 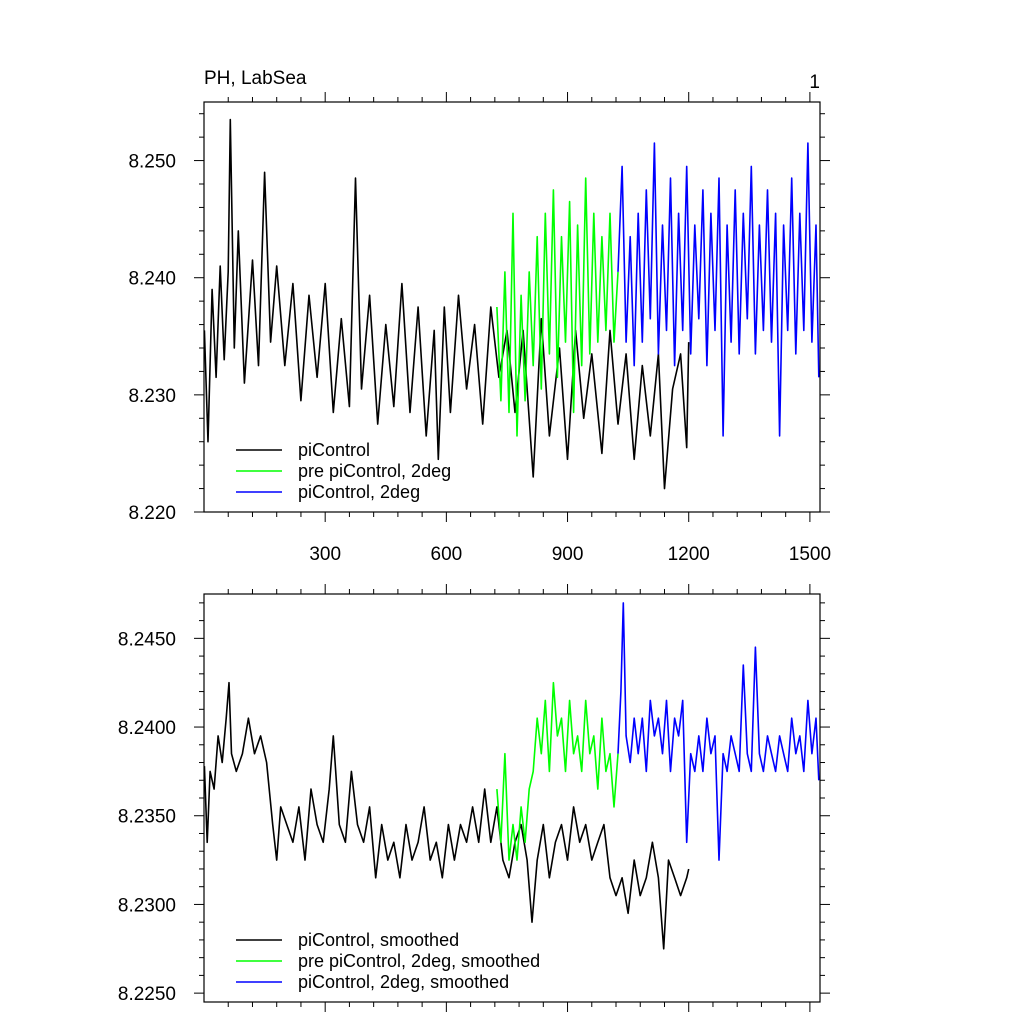 What do you see at coordinates (334, 450) in the screenshot?
I see `legend-label: piControl` at bounding box center [334, 450].